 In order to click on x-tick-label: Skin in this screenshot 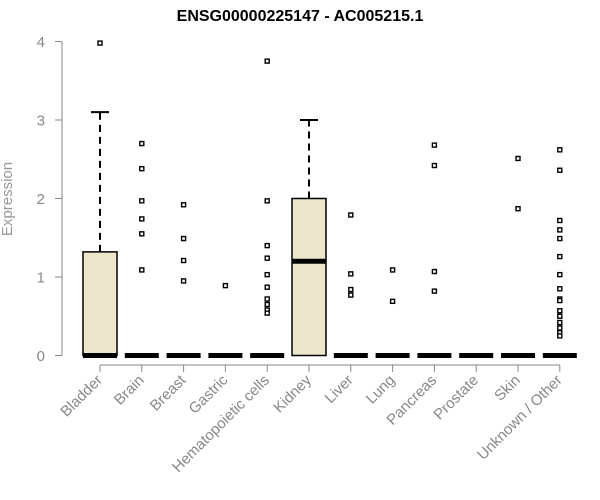, I will do `click(507, 388)`.